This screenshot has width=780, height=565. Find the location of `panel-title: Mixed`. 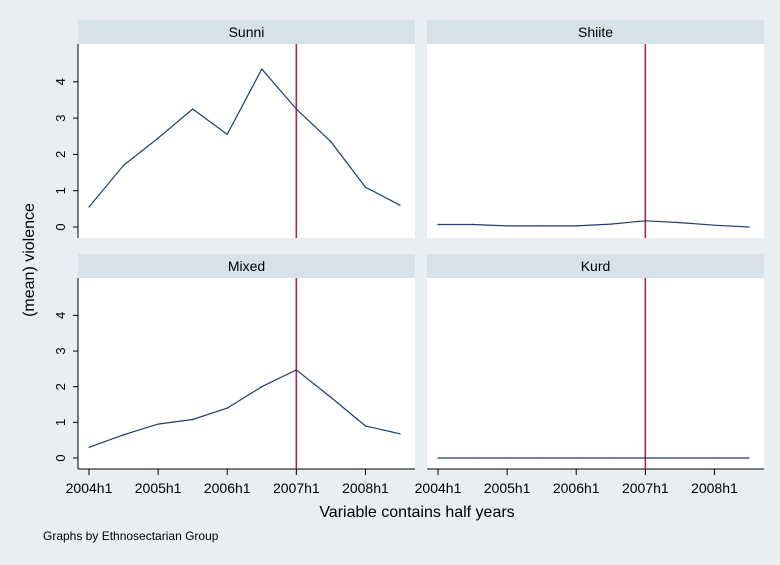

panel-title: Mixed is located at coordinates (246, 266).